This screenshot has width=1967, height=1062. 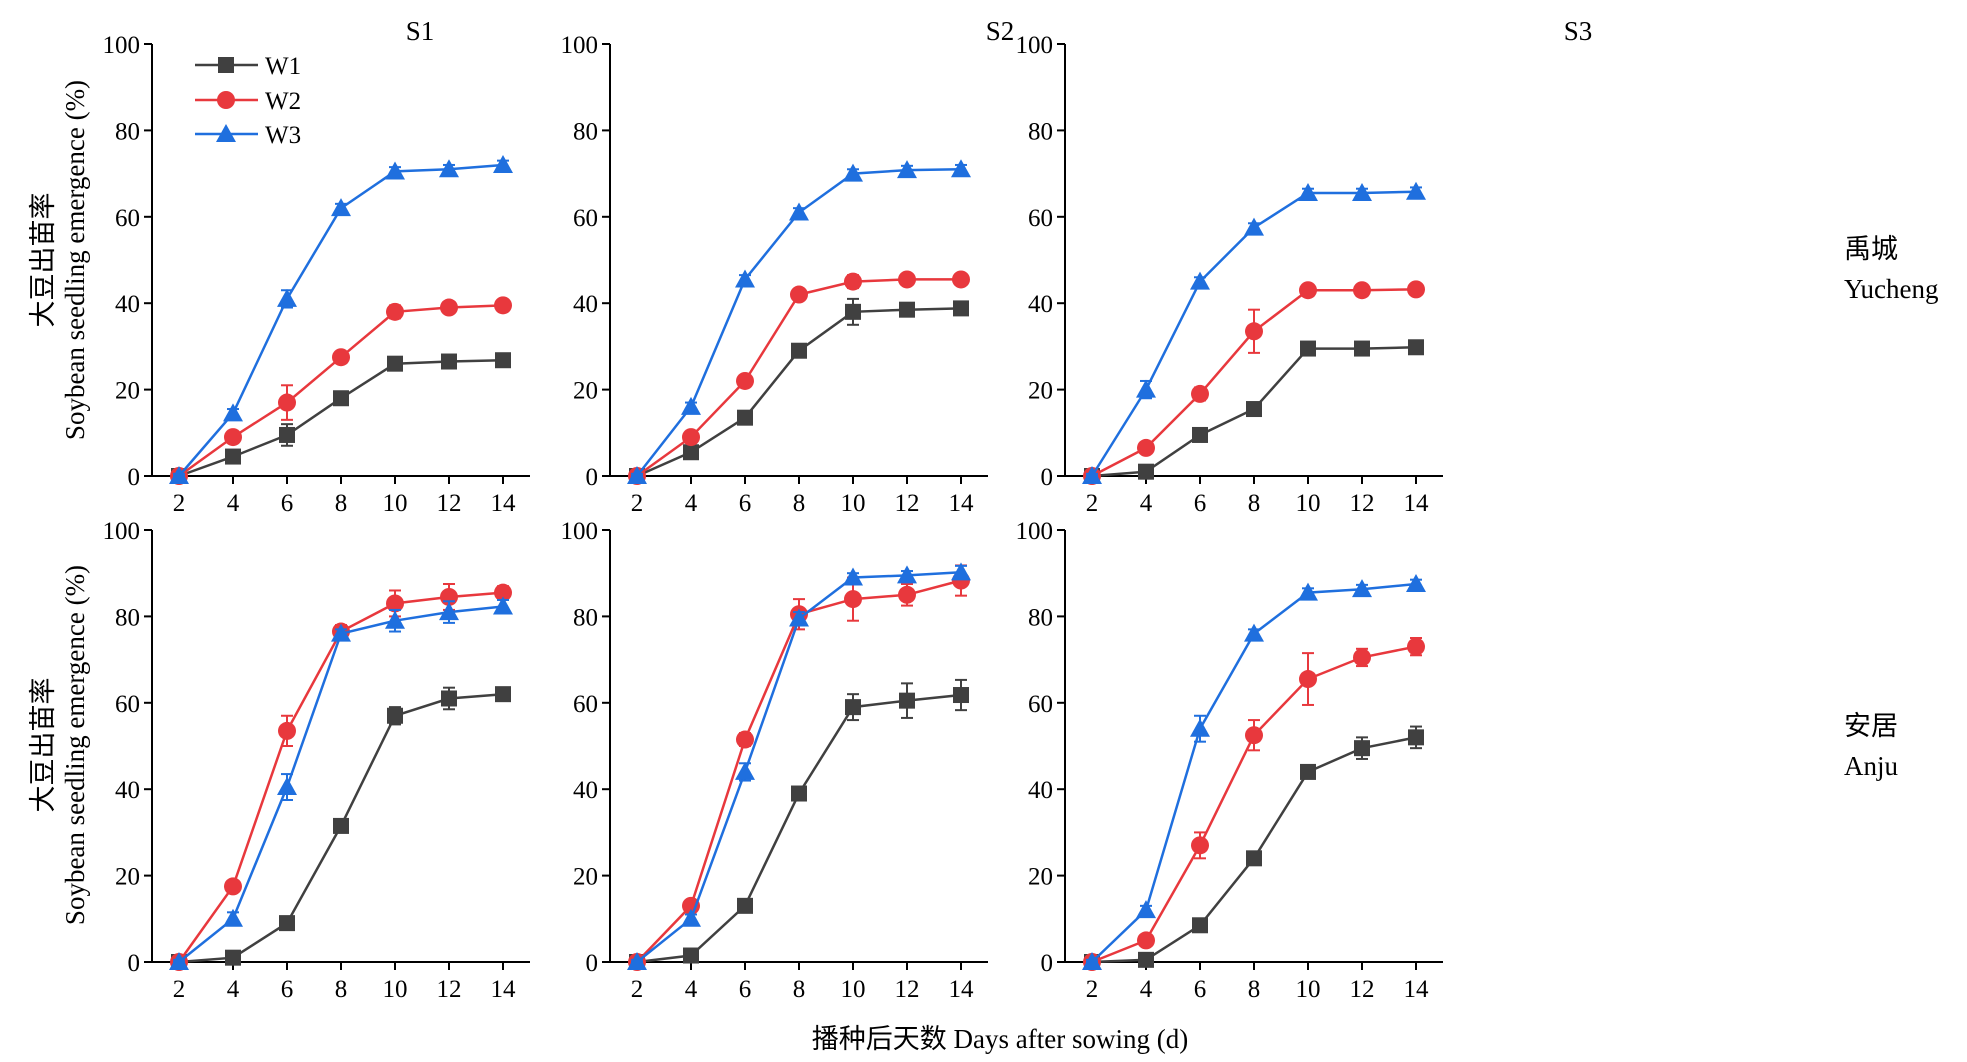 What do you see at coordinates (1871, 726) in the screenshot?
I see `row-label-anju-cn: 安居` at bounding box center [1871, 726].